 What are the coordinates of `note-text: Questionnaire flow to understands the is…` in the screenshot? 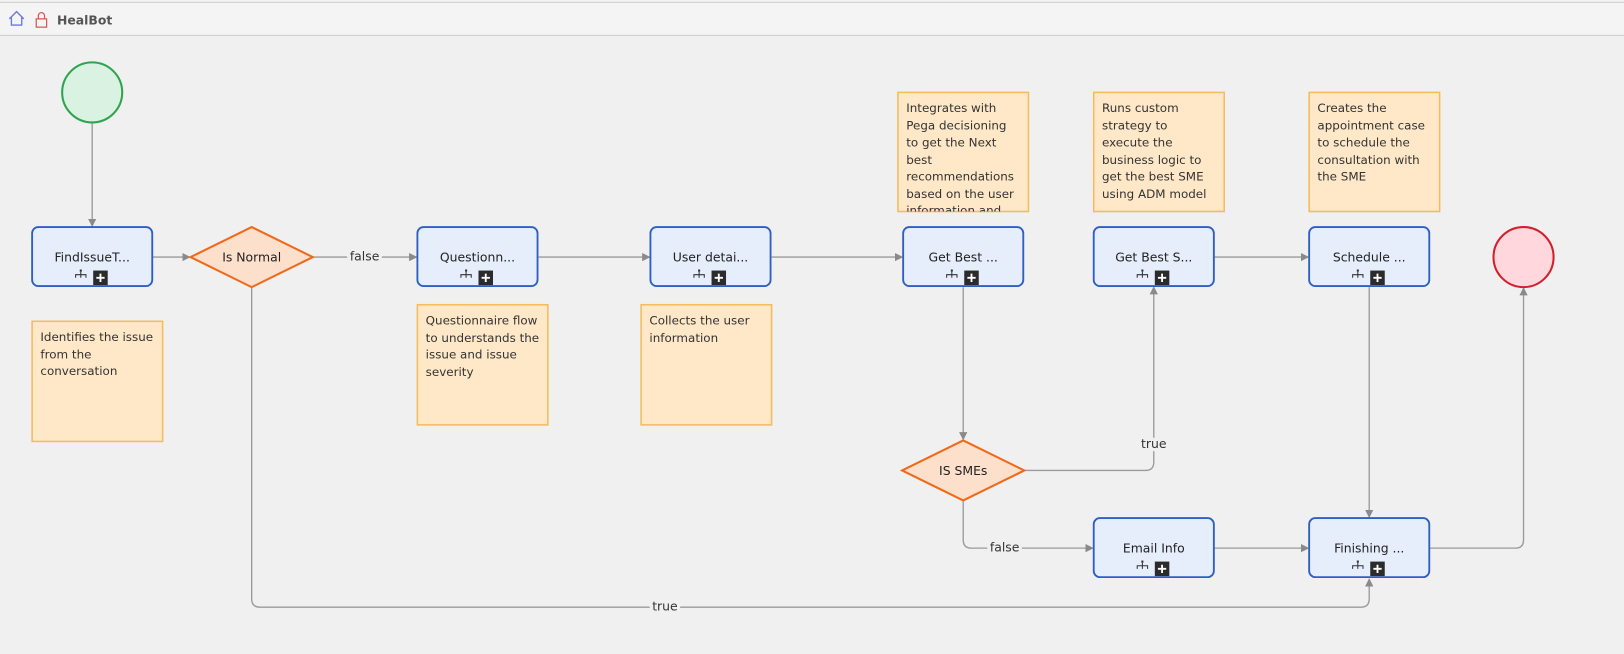 It's located at (482, 346).